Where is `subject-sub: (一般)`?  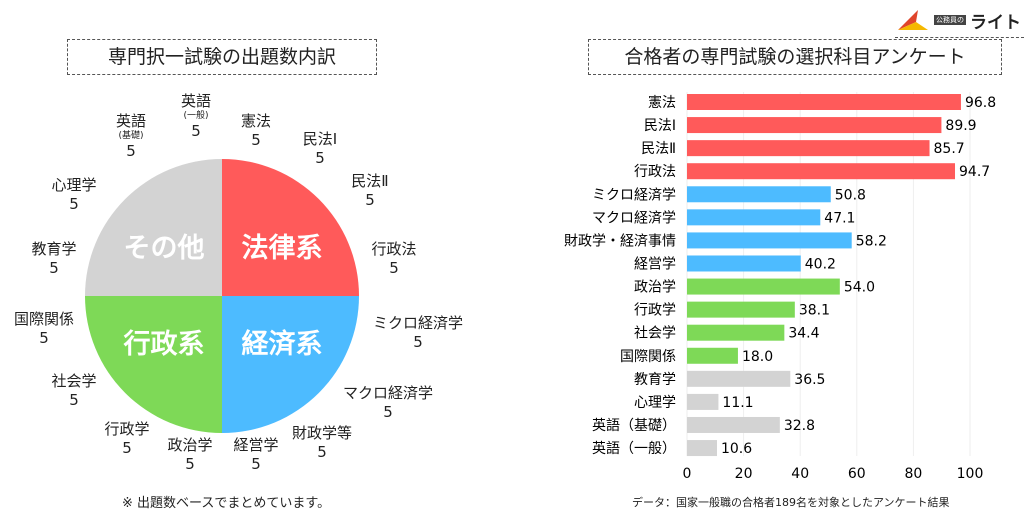
subject-sub: (一般) is located at coordinates (196, 116).